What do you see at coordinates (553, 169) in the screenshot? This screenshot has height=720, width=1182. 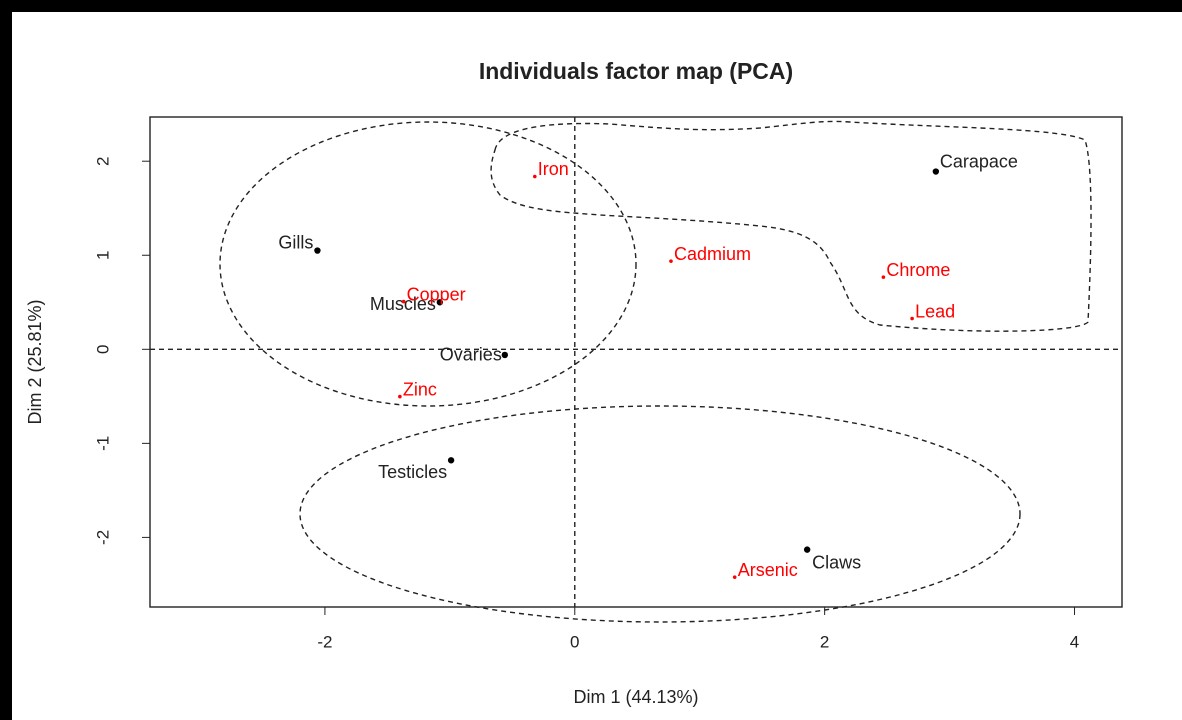 I see `variable-label: Iron` at bounding box center [553, 169].